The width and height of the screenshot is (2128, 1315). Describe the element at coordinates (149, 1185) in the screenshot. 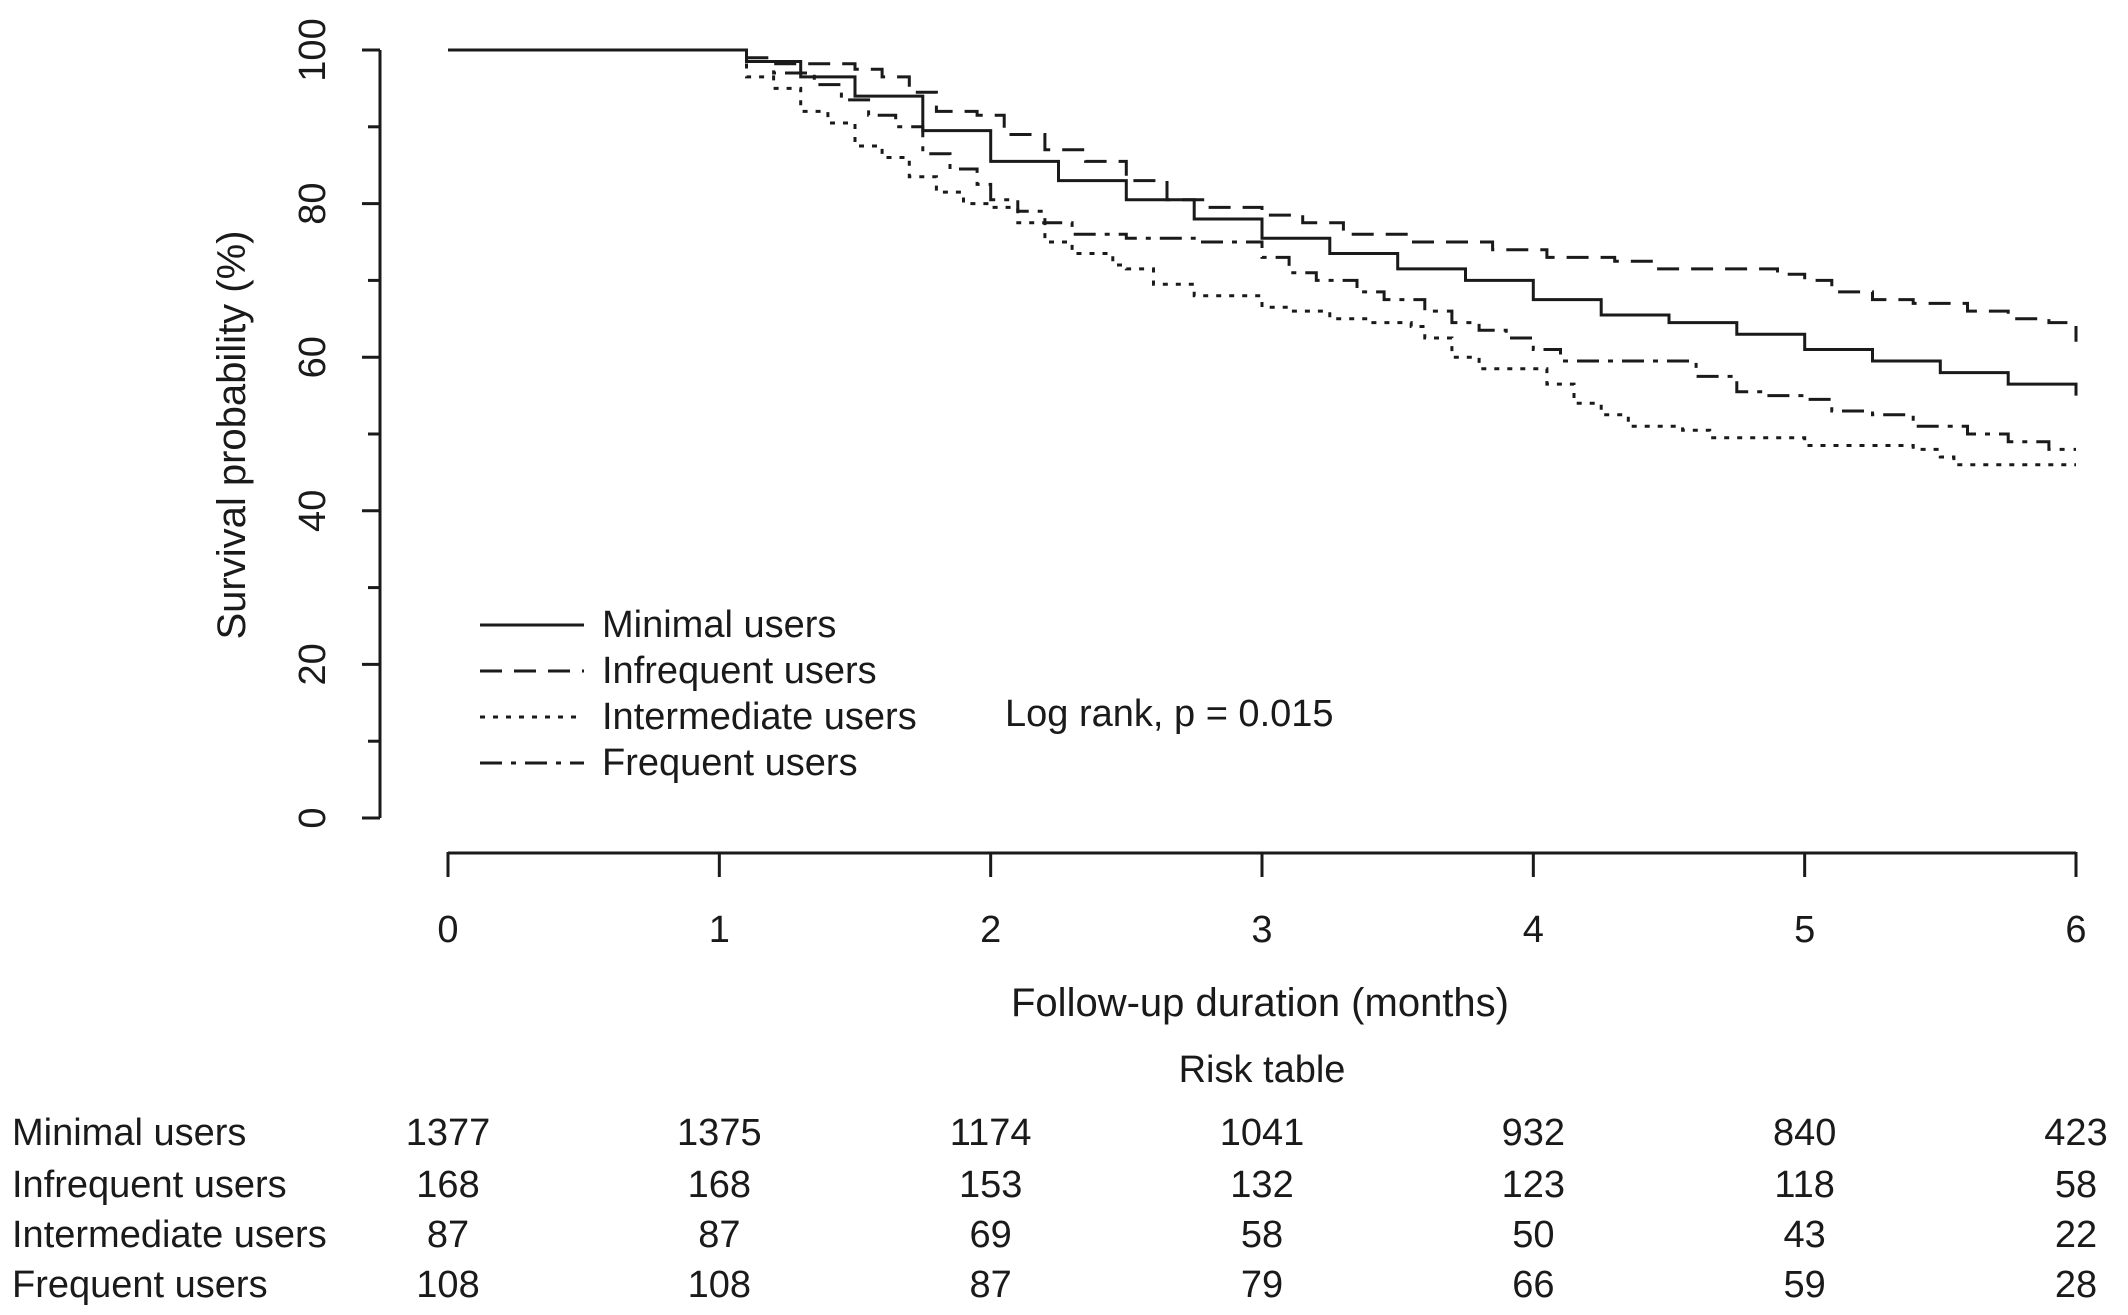

I see `risk-row-label: Infrequent users` at that location.